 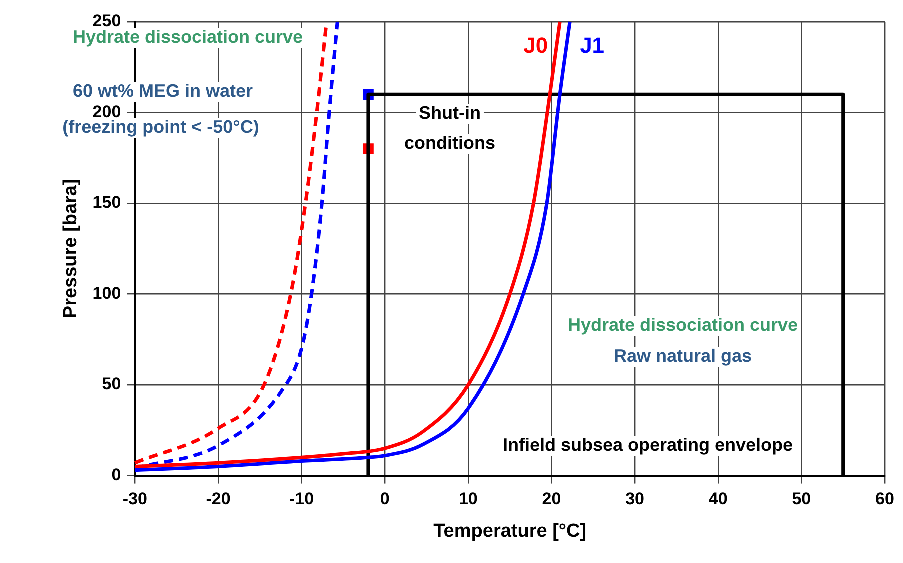 I want to click on series-label: J0, so click(x=536, y=45).